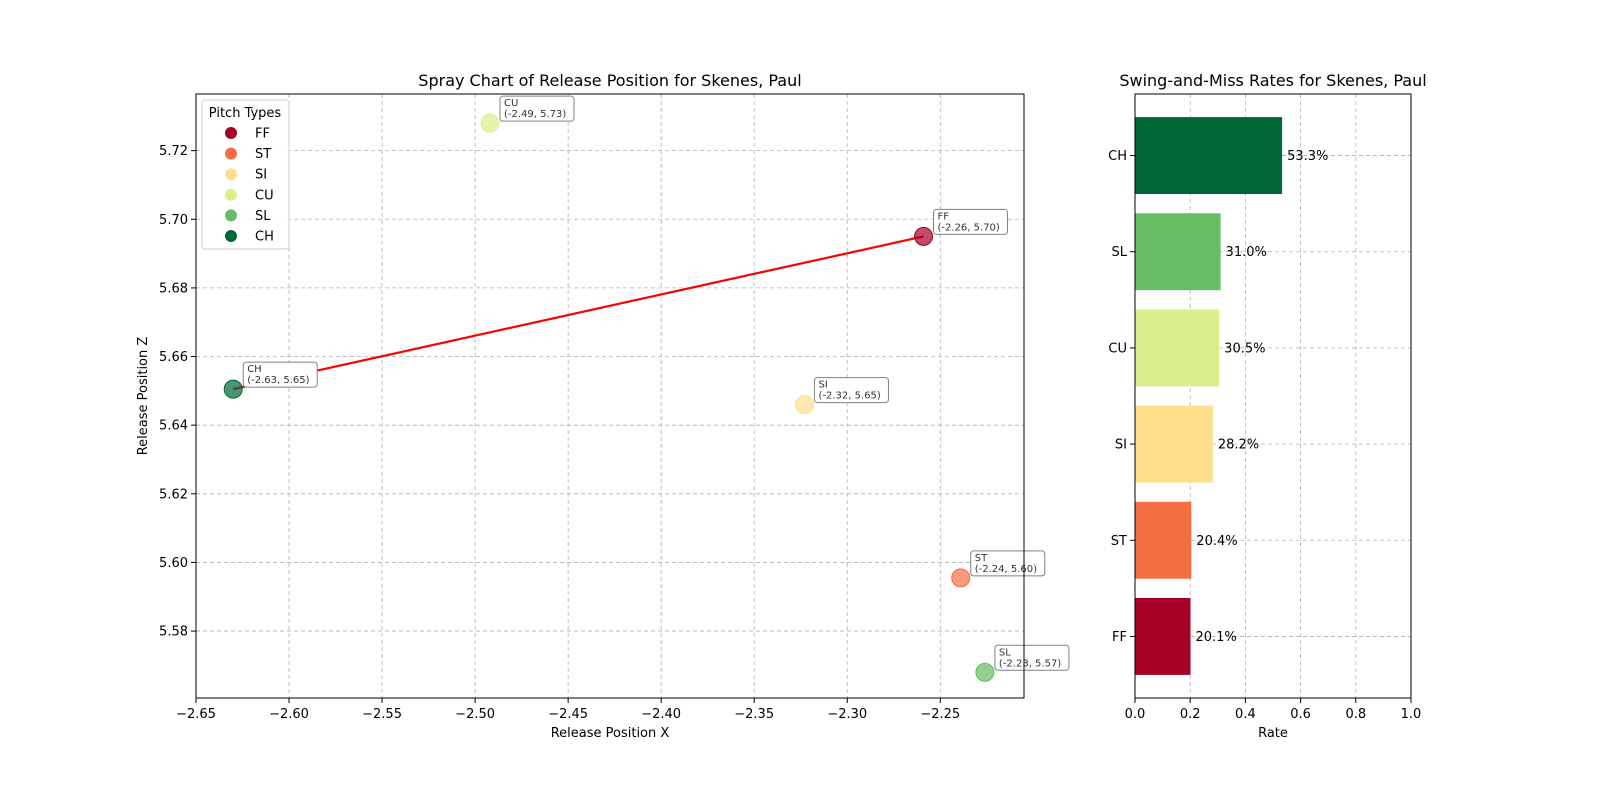 The image size is (1600, 800). What do you see at coordinates (1177, 348) in the screenshot?
I see `bar-cu` at bounding box center [1177, 348].